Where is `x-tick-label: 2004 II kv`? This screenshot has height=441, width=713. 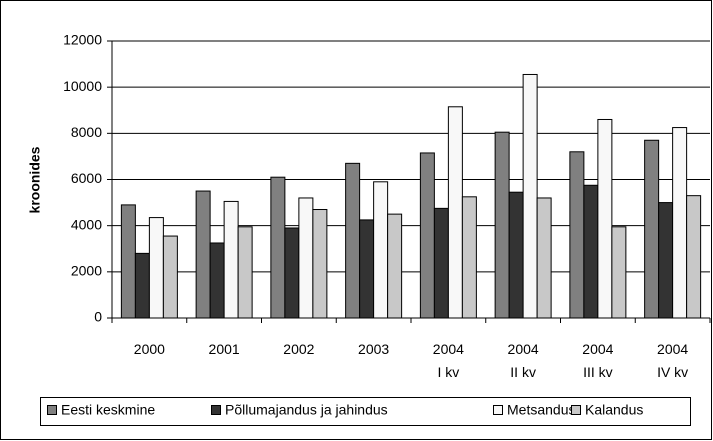
x-tick-label: 2004 II kv is located at coordinates (523, 360).